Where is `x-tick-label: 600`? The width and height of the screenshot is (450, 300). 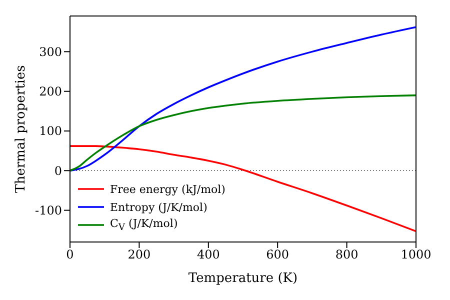 x-tick-label: 600 is located at coordinates (278, 255).